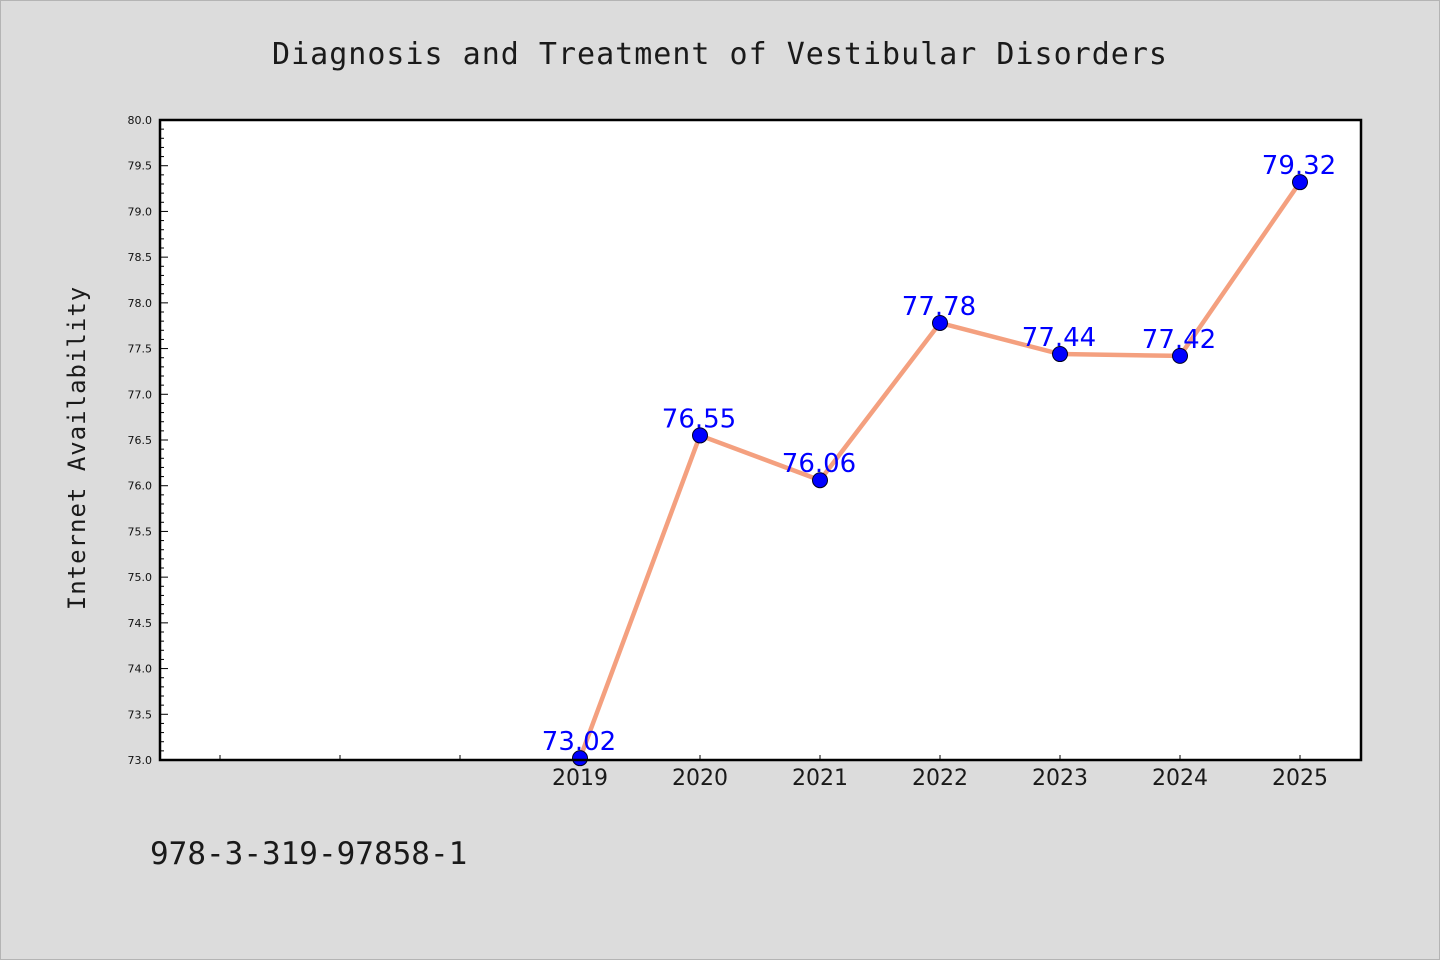  I want to click on isbn-footer: 978-3-319-97858-1, so click(308, 854).